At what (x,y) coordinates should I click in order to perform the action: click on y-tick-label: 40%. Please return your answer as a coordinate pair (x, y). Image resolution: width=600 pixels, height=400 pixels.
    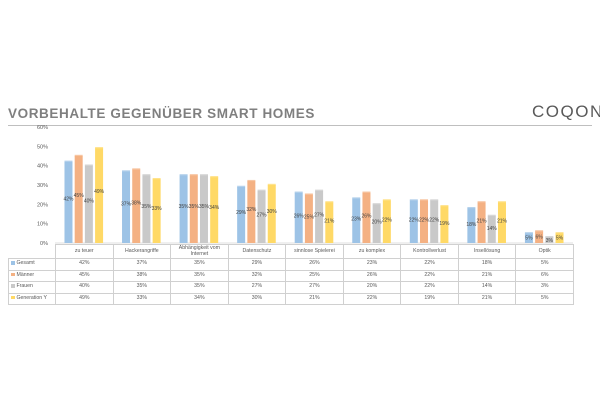
    Looking at the image, I should click on (42, 167).